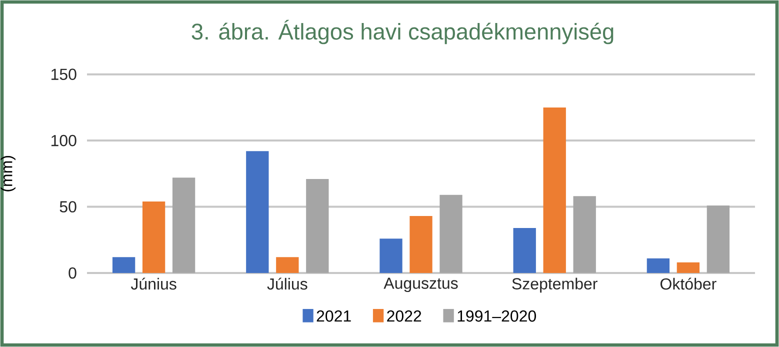 The height and width of the screenshot is (347, 779). I want to click on x-tick-label: Augusztus, so click(421, 285).